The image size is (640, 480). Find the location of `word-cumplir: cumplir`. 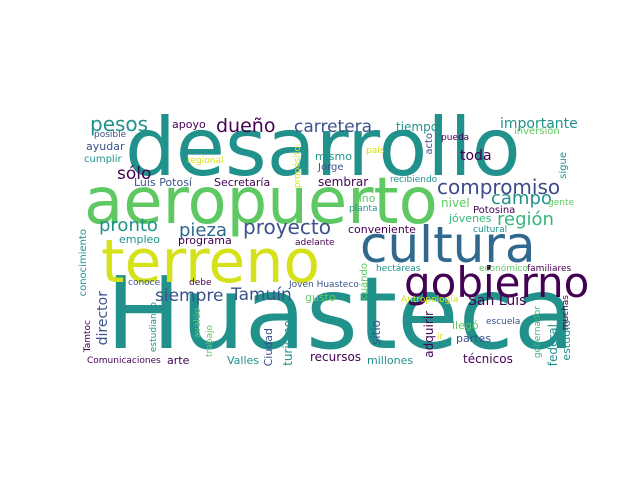

word-cumplir: cumplir is located at coordinates (103, 159).